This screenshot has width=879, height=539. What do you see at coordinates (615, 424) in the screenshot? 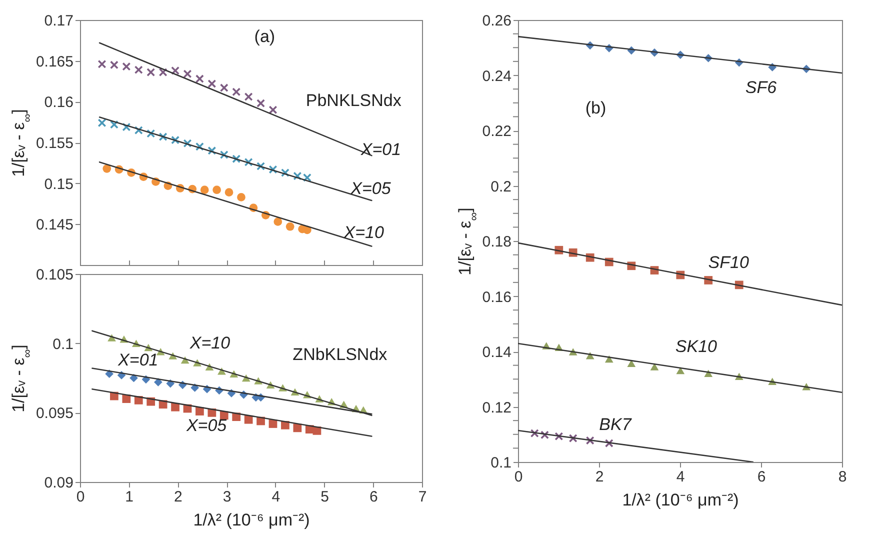
I see `annotation: BK7` at bounding box center [615, 424].